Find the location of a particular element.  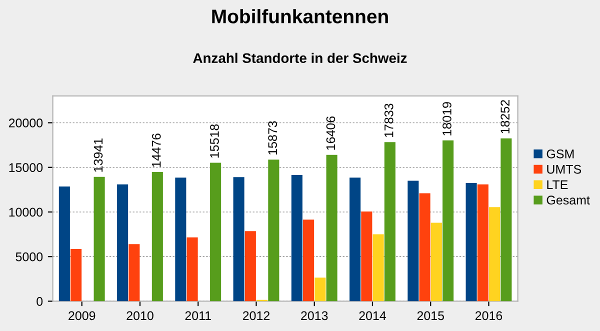

data-label: 16406 is located at coordinates (331, 133).